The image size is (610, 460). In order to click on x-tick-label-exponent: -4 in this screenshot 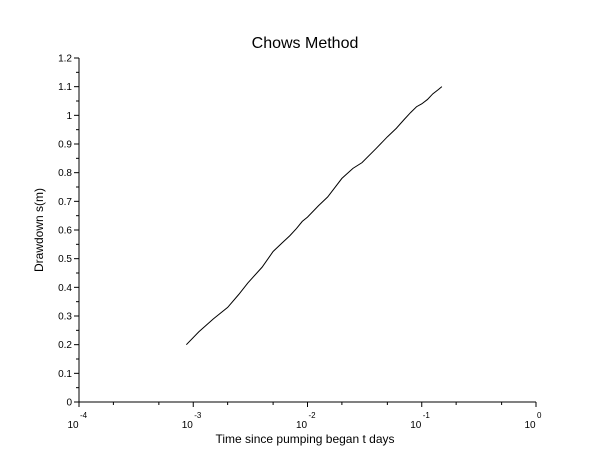, I will do `click(84, 415)`.